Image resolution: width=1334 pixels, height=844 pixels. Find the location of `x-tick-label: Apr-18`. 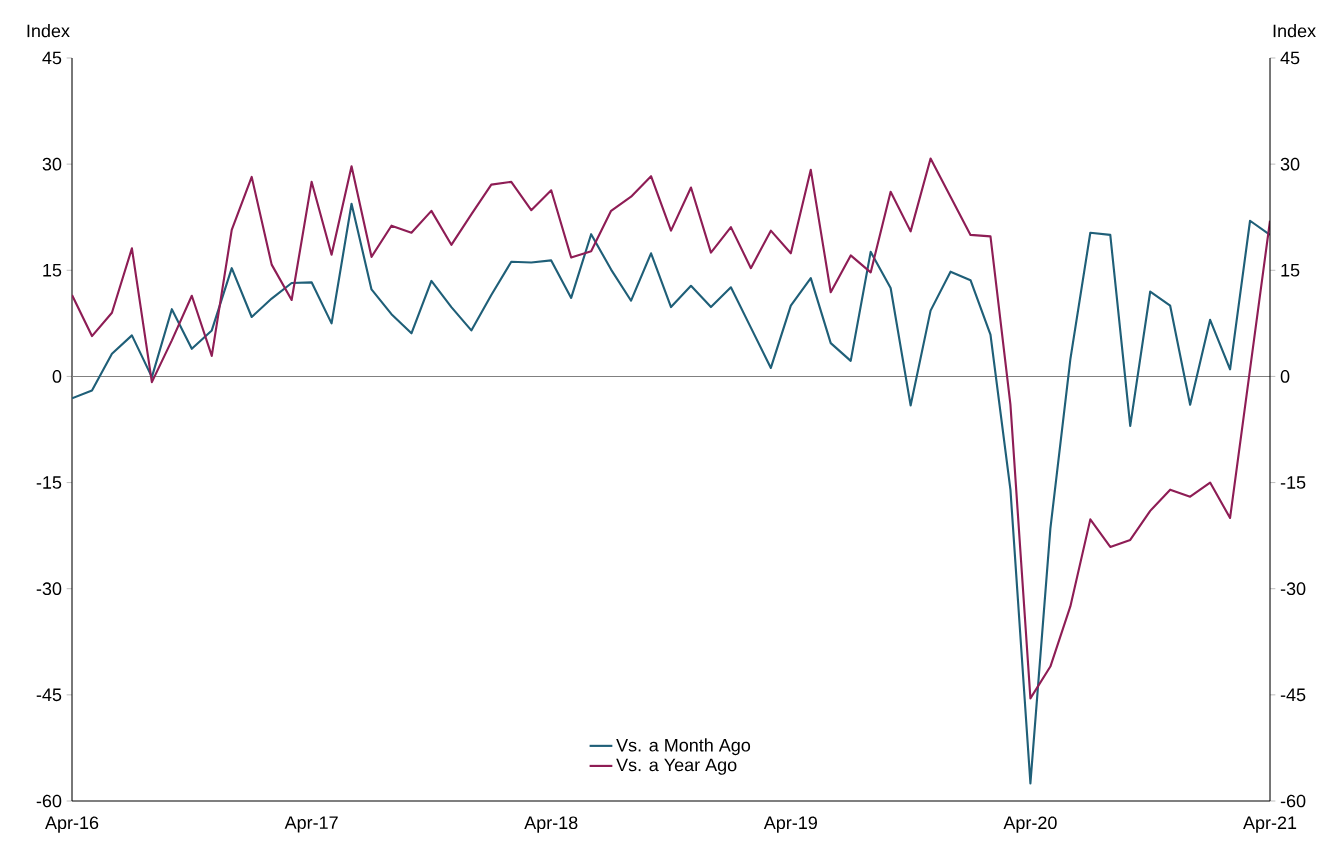

x-tick-label: Apr-18 is located at coordinates (551, 824).